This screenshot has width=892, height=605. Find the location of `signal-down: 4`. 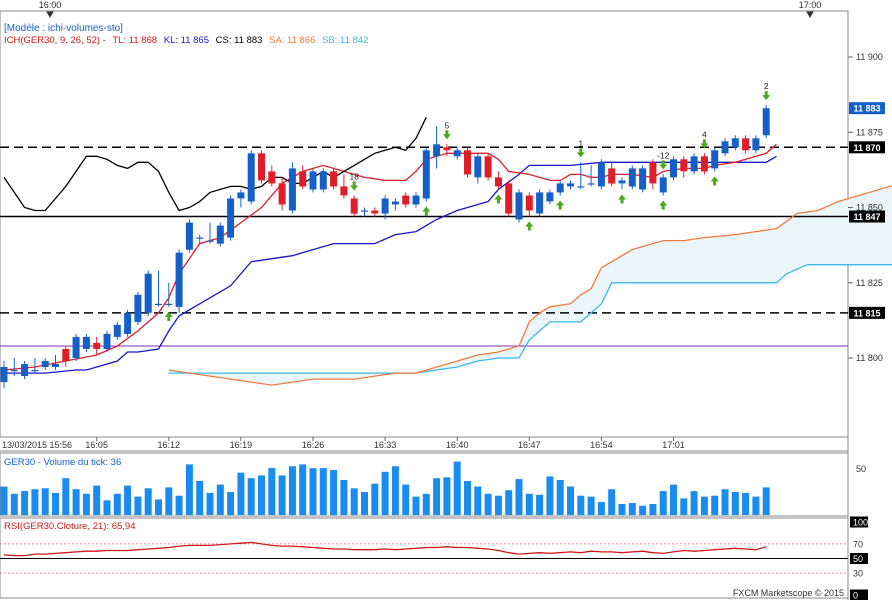

signal-down: 4 is located at coordinates (704, 139).